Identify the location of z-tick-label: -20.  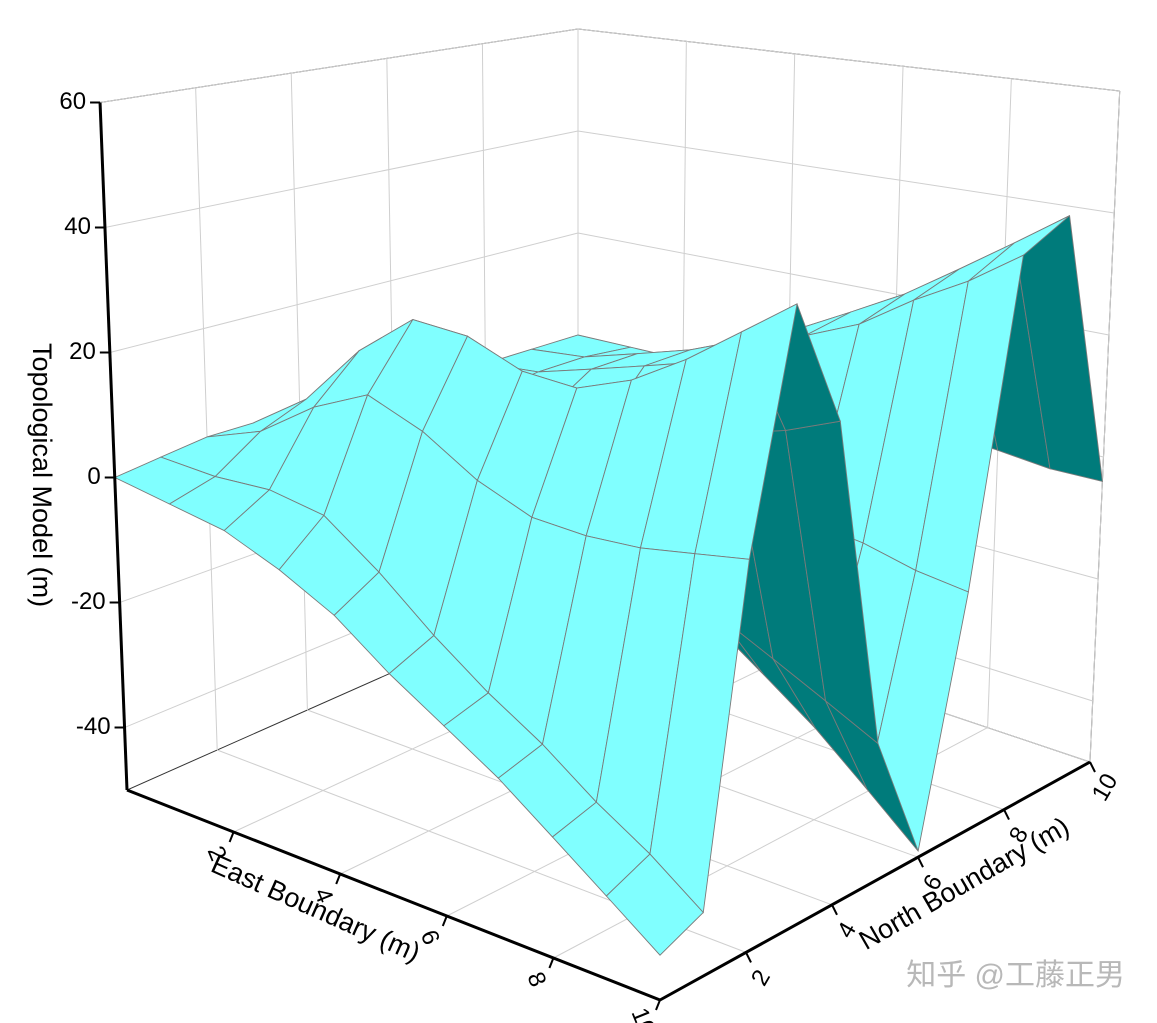
(88, 601).